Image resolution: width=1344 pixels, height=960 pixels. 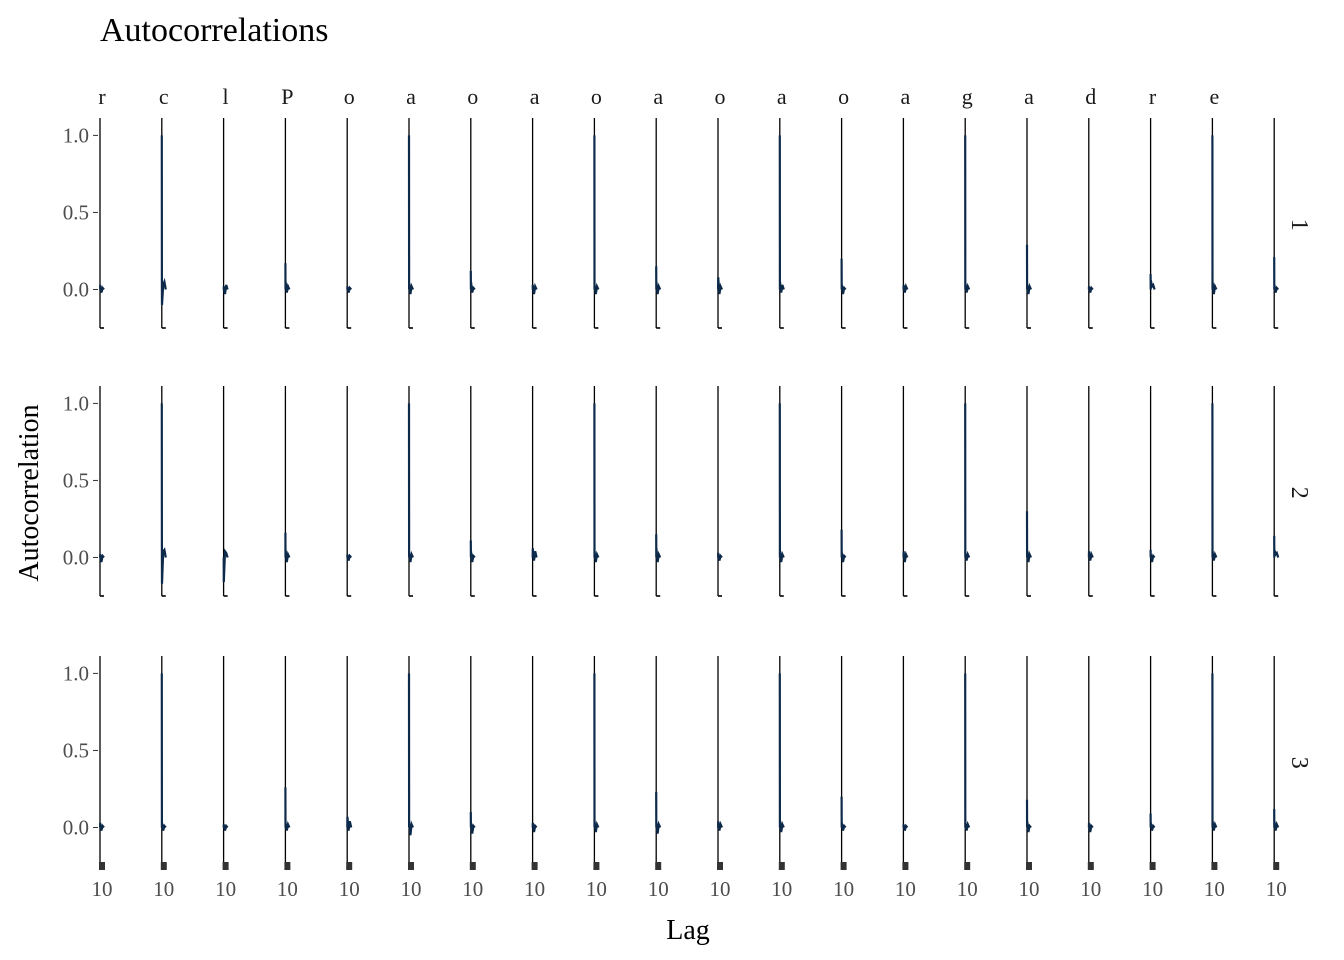 What do you see at coordinates (967, 96) in the screenshot?
I see `column-strip-label: g` at bounding box center [967, 96].